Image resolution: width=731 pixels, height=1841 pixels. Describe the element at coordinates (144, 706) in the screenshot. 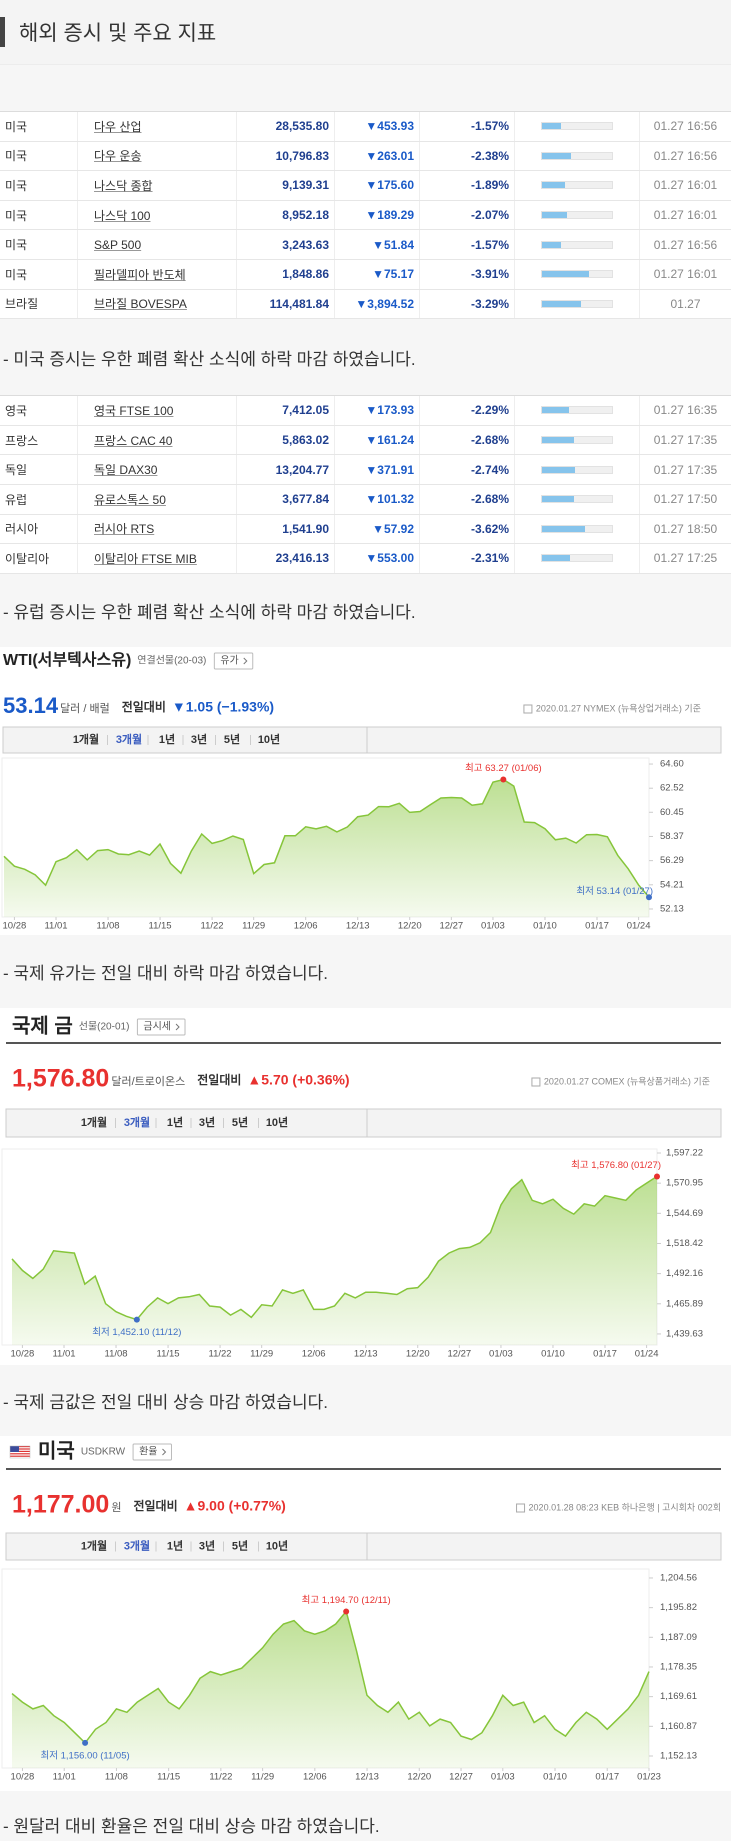

I see `change-label: 전일대비` at that location.